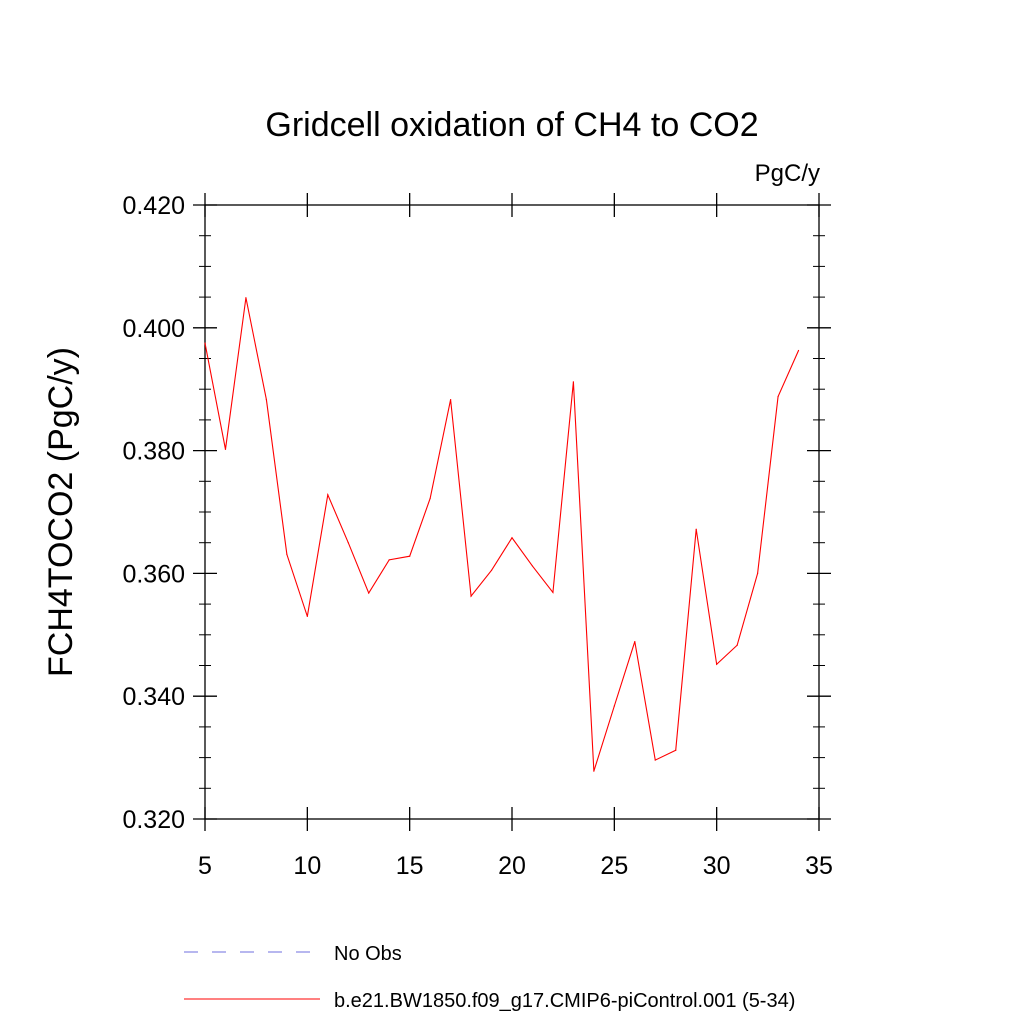 Image resolution: width=1024 pixels, height=1024 pixels. What do you see at coordinates (153, 452) in the screenshot?
I see `y-tick-label: 0.380` at bounding box center [153, 452].